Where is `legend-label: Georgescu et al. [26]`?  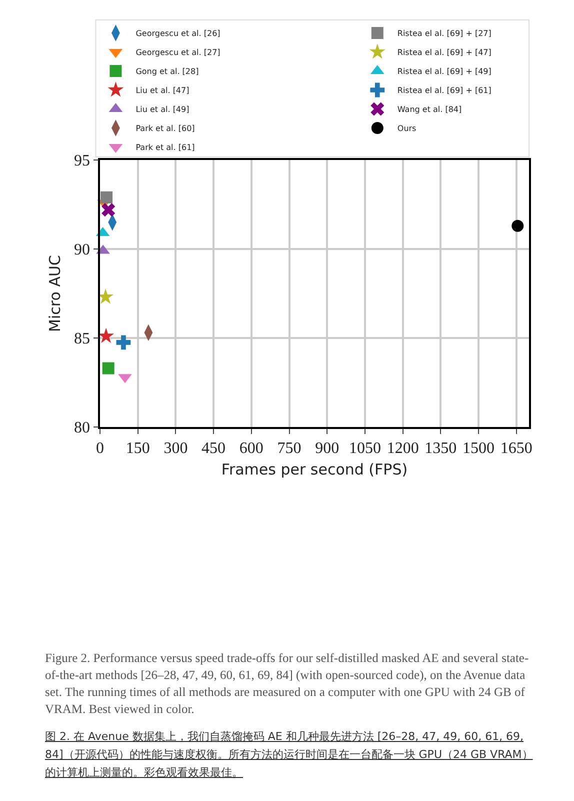 legend-label: Georgescu et al. [26] is located at coordinates (178, 33).